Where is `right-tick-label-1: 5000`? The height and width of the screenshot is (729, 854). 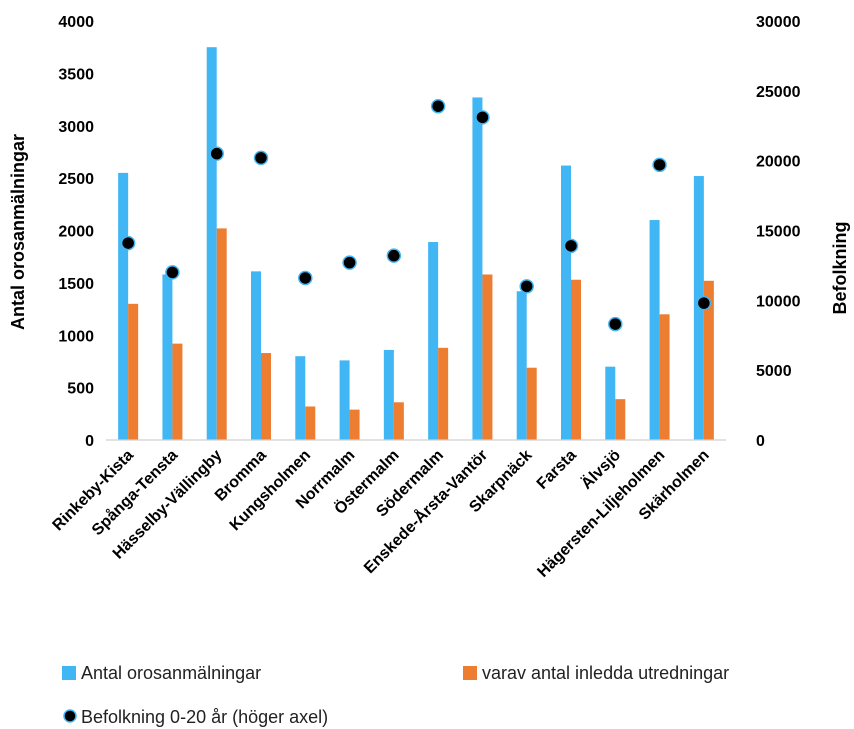
right-tick-label-1: 5000 is located at coordinates (774, 371).